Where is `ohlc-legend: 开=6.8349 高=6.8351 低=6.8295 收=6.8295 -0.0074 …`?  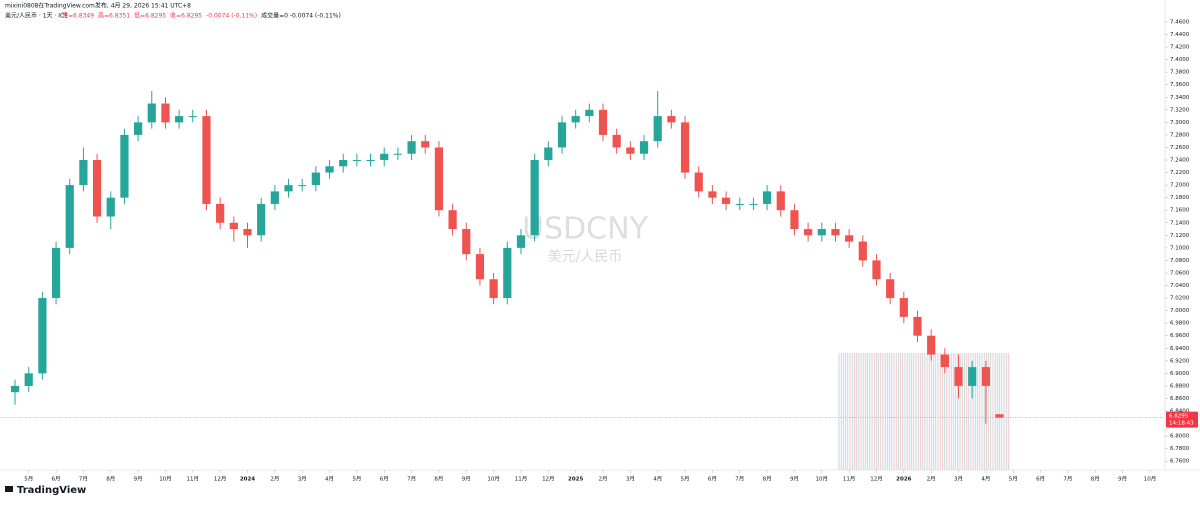 ohlc-legend: 开=6.8349 高=6.8351 低=6.8295 收=6.8295 -0.0074 … is located at coordinates (201, 16).